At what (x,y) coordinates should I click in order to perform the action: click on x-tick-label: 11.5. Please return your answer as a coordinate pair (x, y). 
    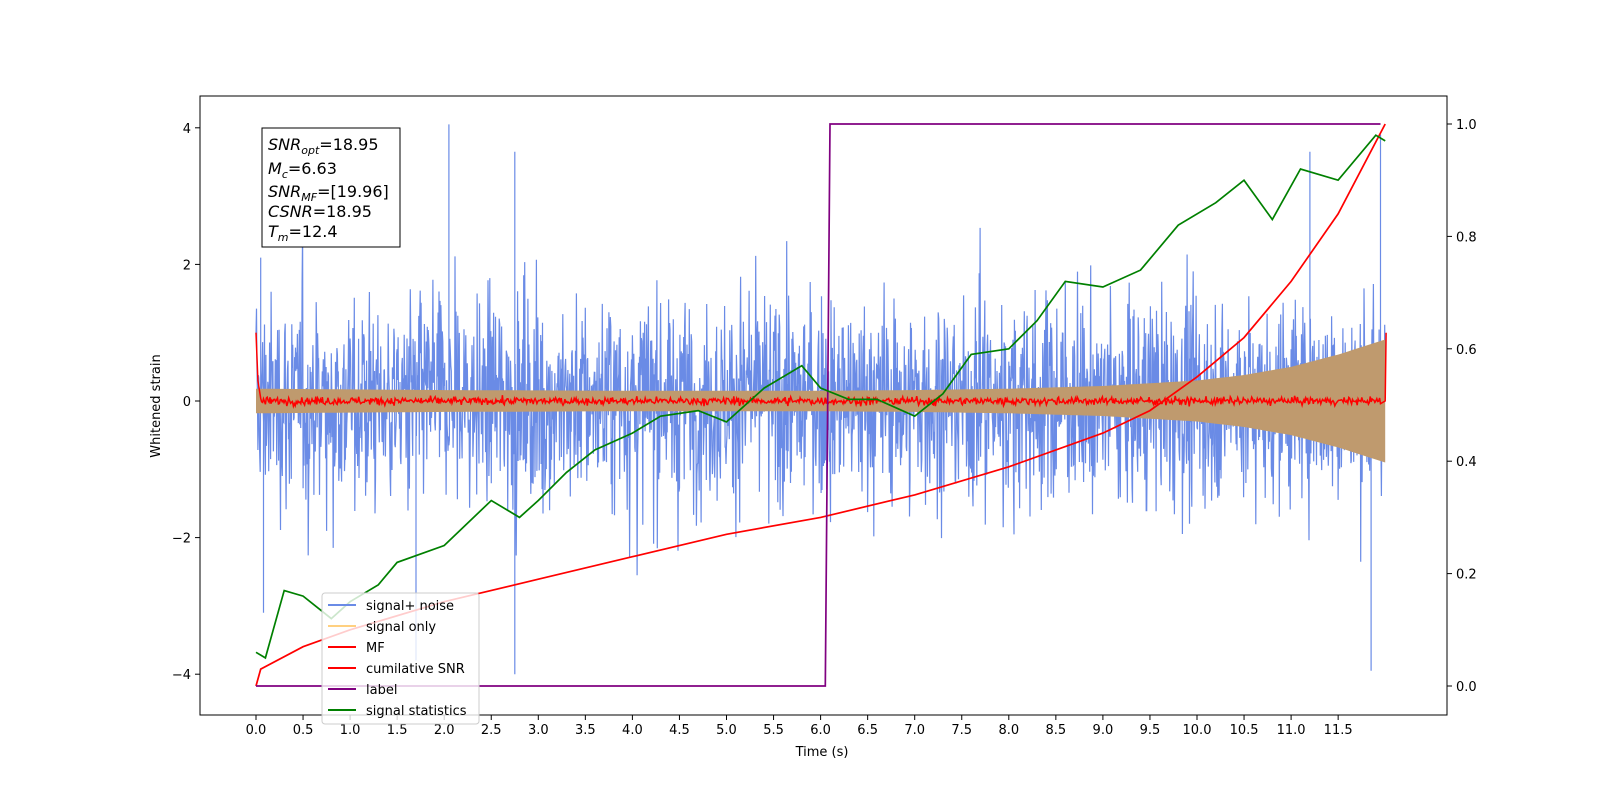
    Looking at the image, I should click on (1338, 730).